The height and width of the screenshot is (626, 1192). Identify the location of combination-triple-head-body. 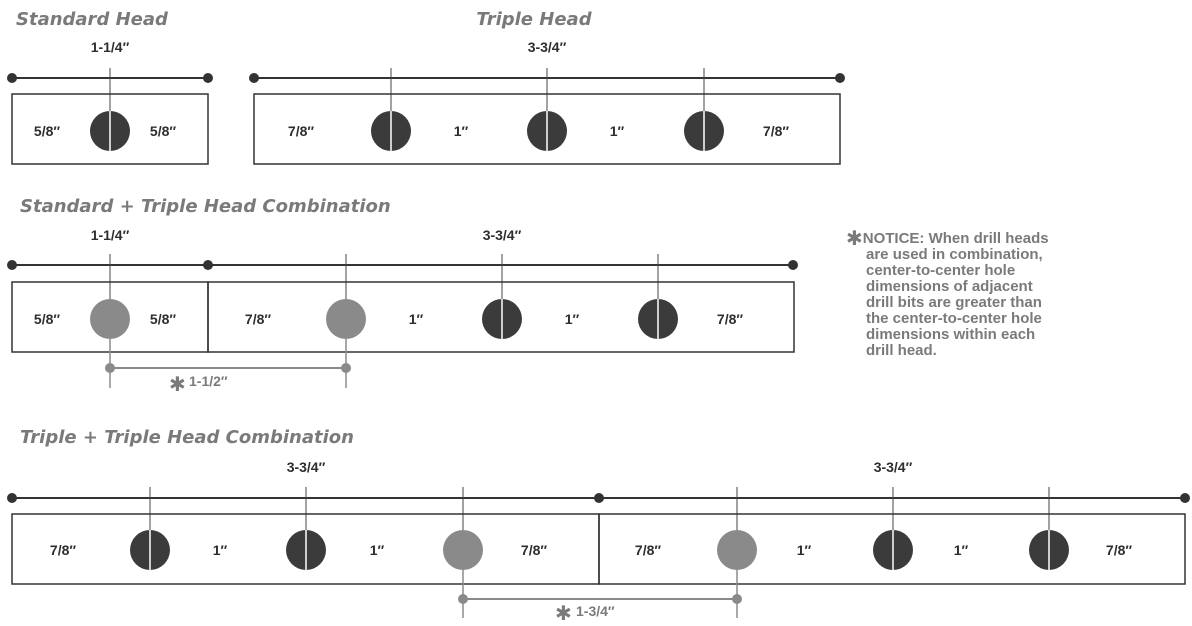
(501, 317).